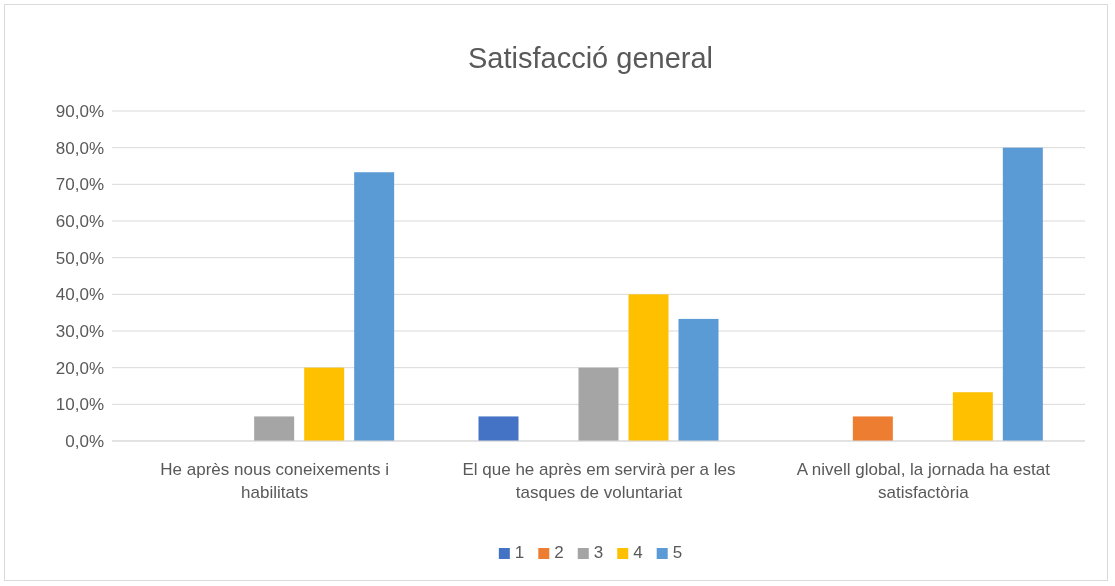 Image resolution: width=1115 pixels, height=586 pixels. Describe the element at coordinates (79, 148) in the screenshot. I see `y-tick-label: 80,0%` at that location.